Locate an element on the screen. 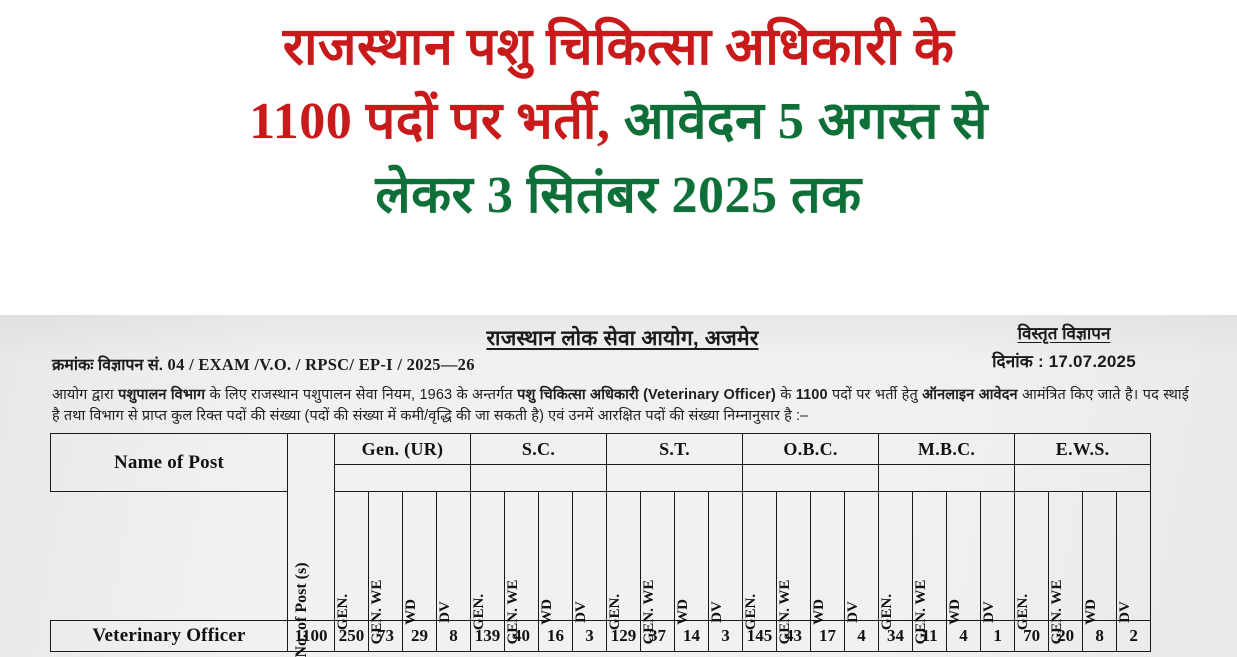 The height and width of the screenshot is (657, 1237). advertisement-number-value: 04 / EXAM /V.O. / RPSC/ EP-I / 2025—26 is located at coordinates (321, 364).